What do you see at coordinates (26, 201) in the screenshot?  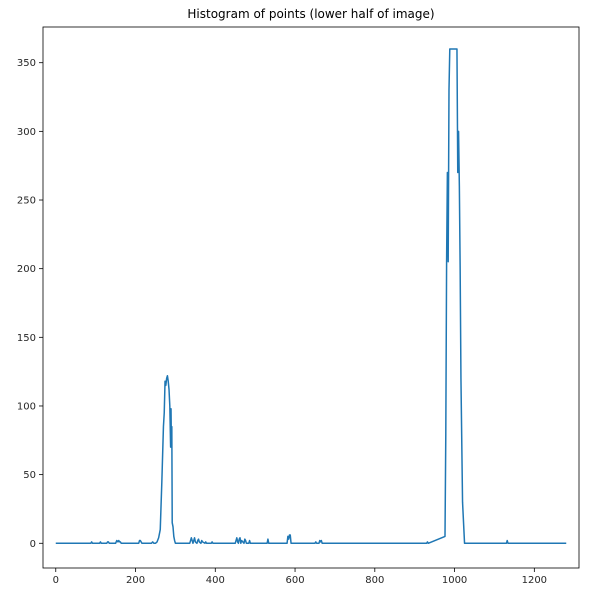 I see `y-tick-label: 250` at bounding box center [26, 201].